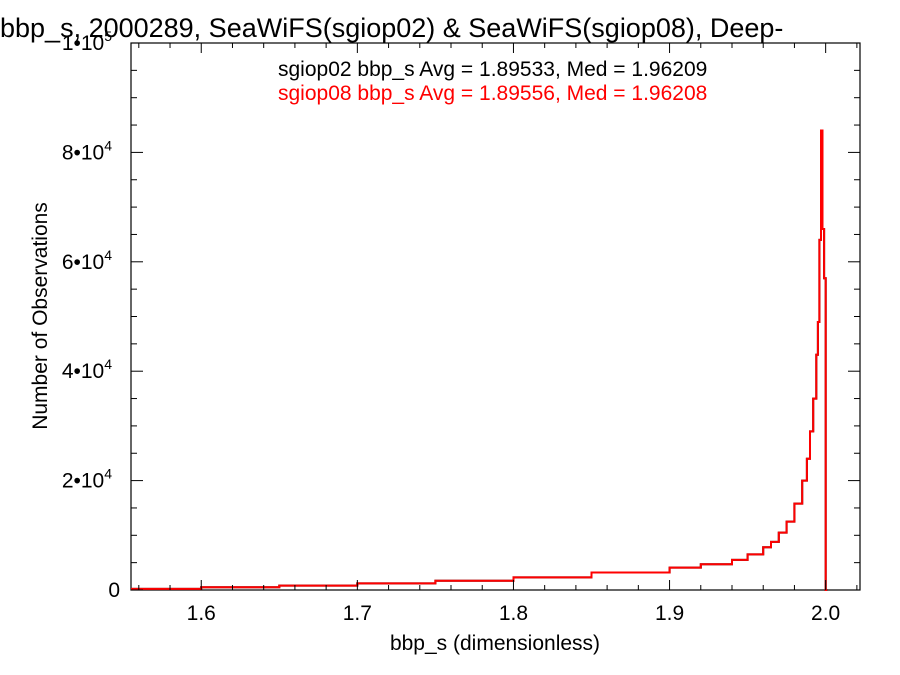 Image resolution: width=900 pixels, height=675 pixels. Describe the element at coordinates (40, 316) in the screenshot. I see `y-axis-label: Number of Observations` at that location.